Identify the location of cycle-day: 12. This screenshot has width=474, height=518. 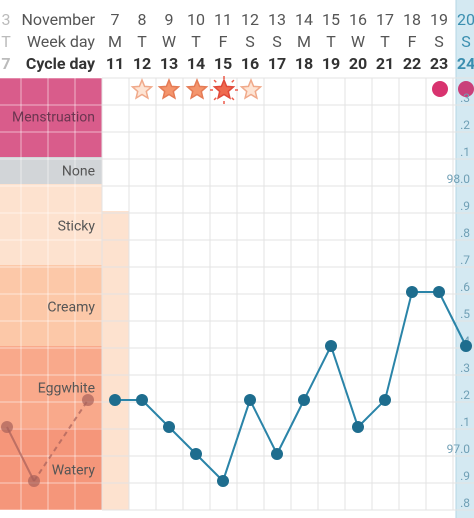
(142, 63).